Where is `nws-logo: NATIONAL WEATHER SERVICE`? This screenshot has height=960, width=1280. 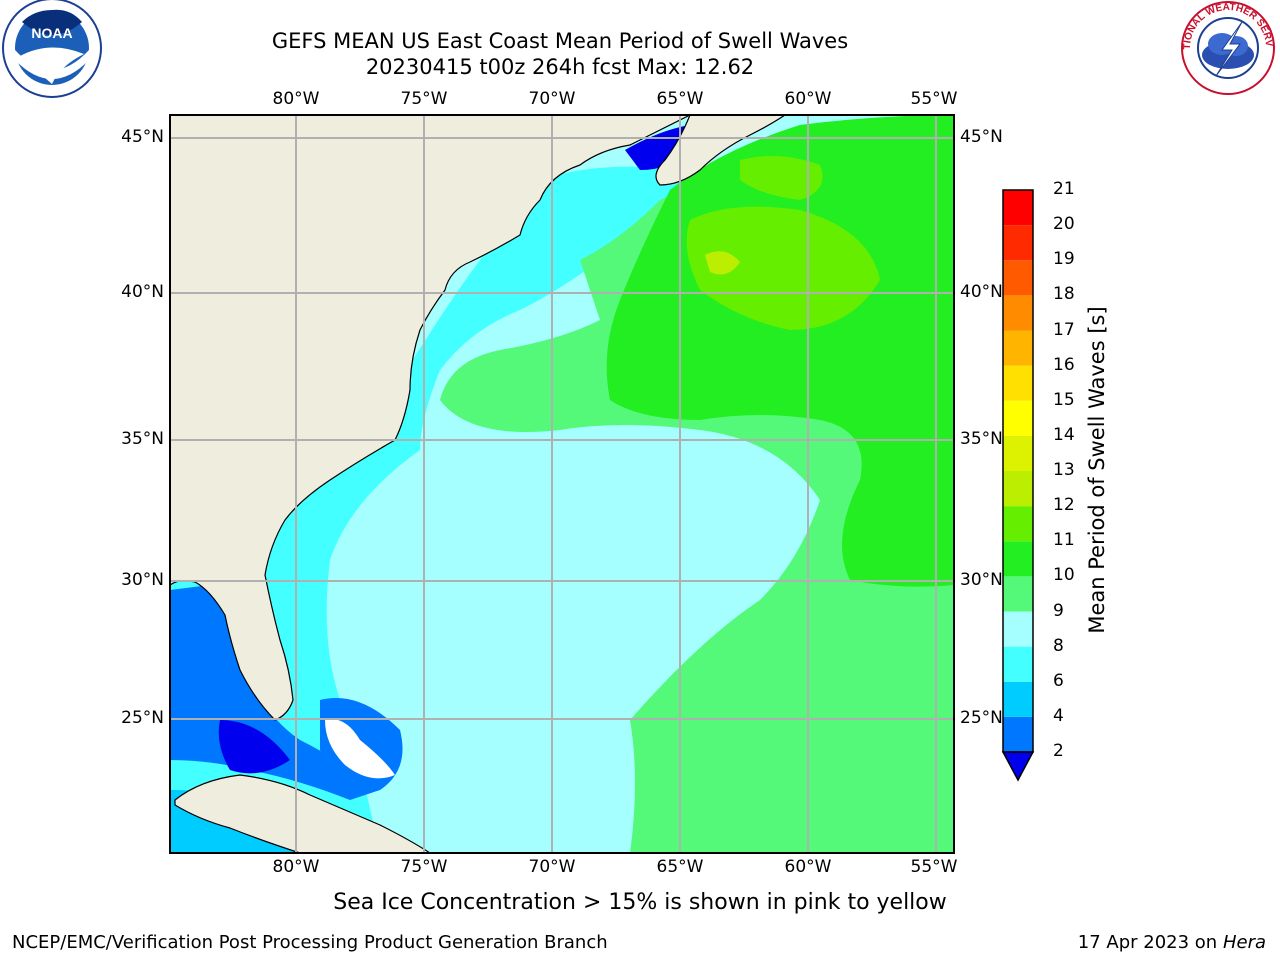
nws-logo: NATIONAL WEATHER SERVICE is located at coordinates (1226, 50).